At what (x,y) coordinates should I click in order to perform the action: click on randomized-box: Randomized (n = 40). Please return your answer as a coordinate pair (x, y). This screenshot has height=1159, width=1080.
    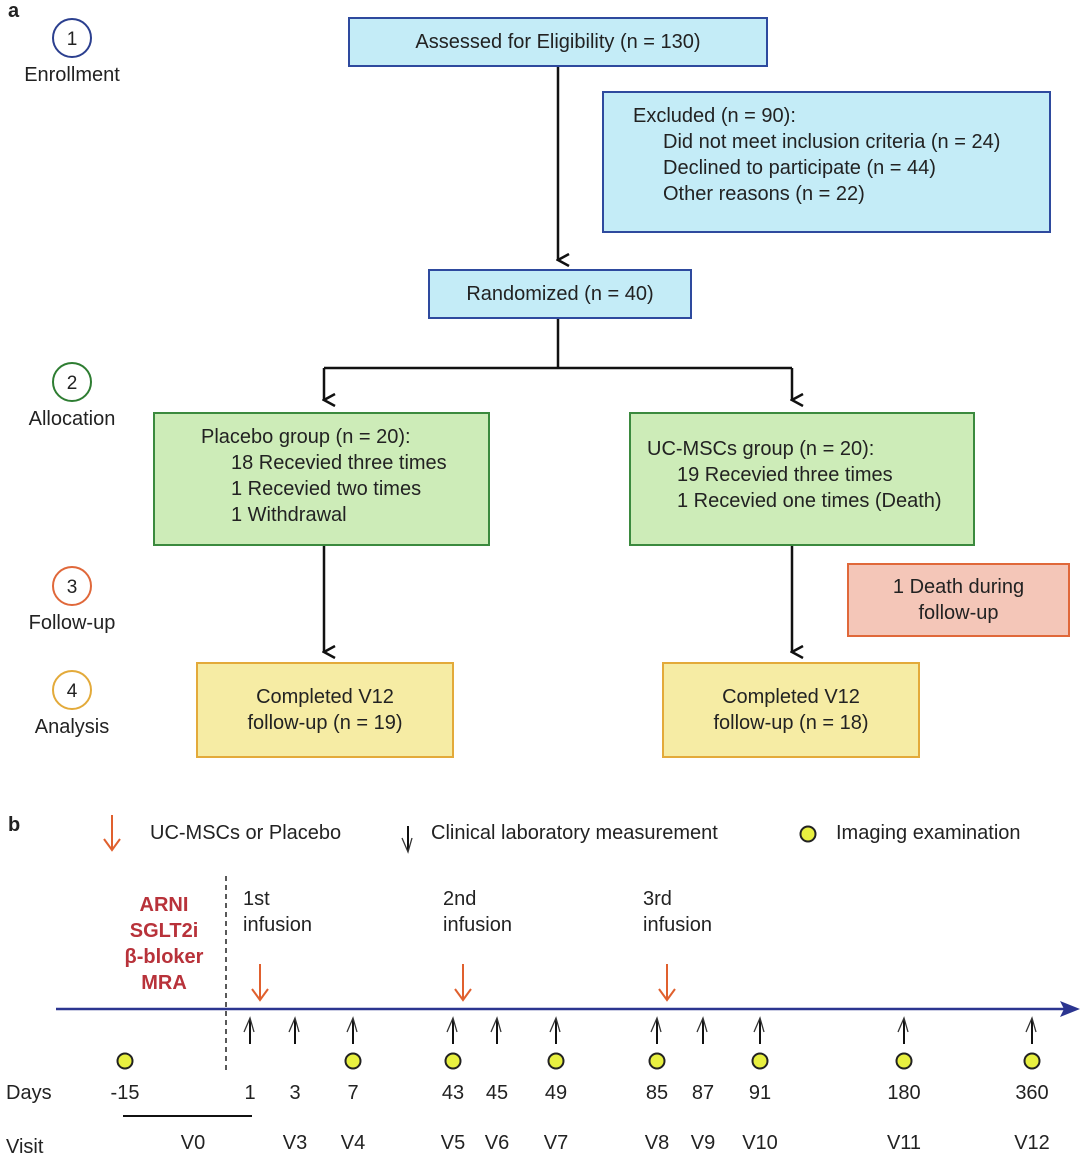
    Looking at the image, I should click on (560, 294).